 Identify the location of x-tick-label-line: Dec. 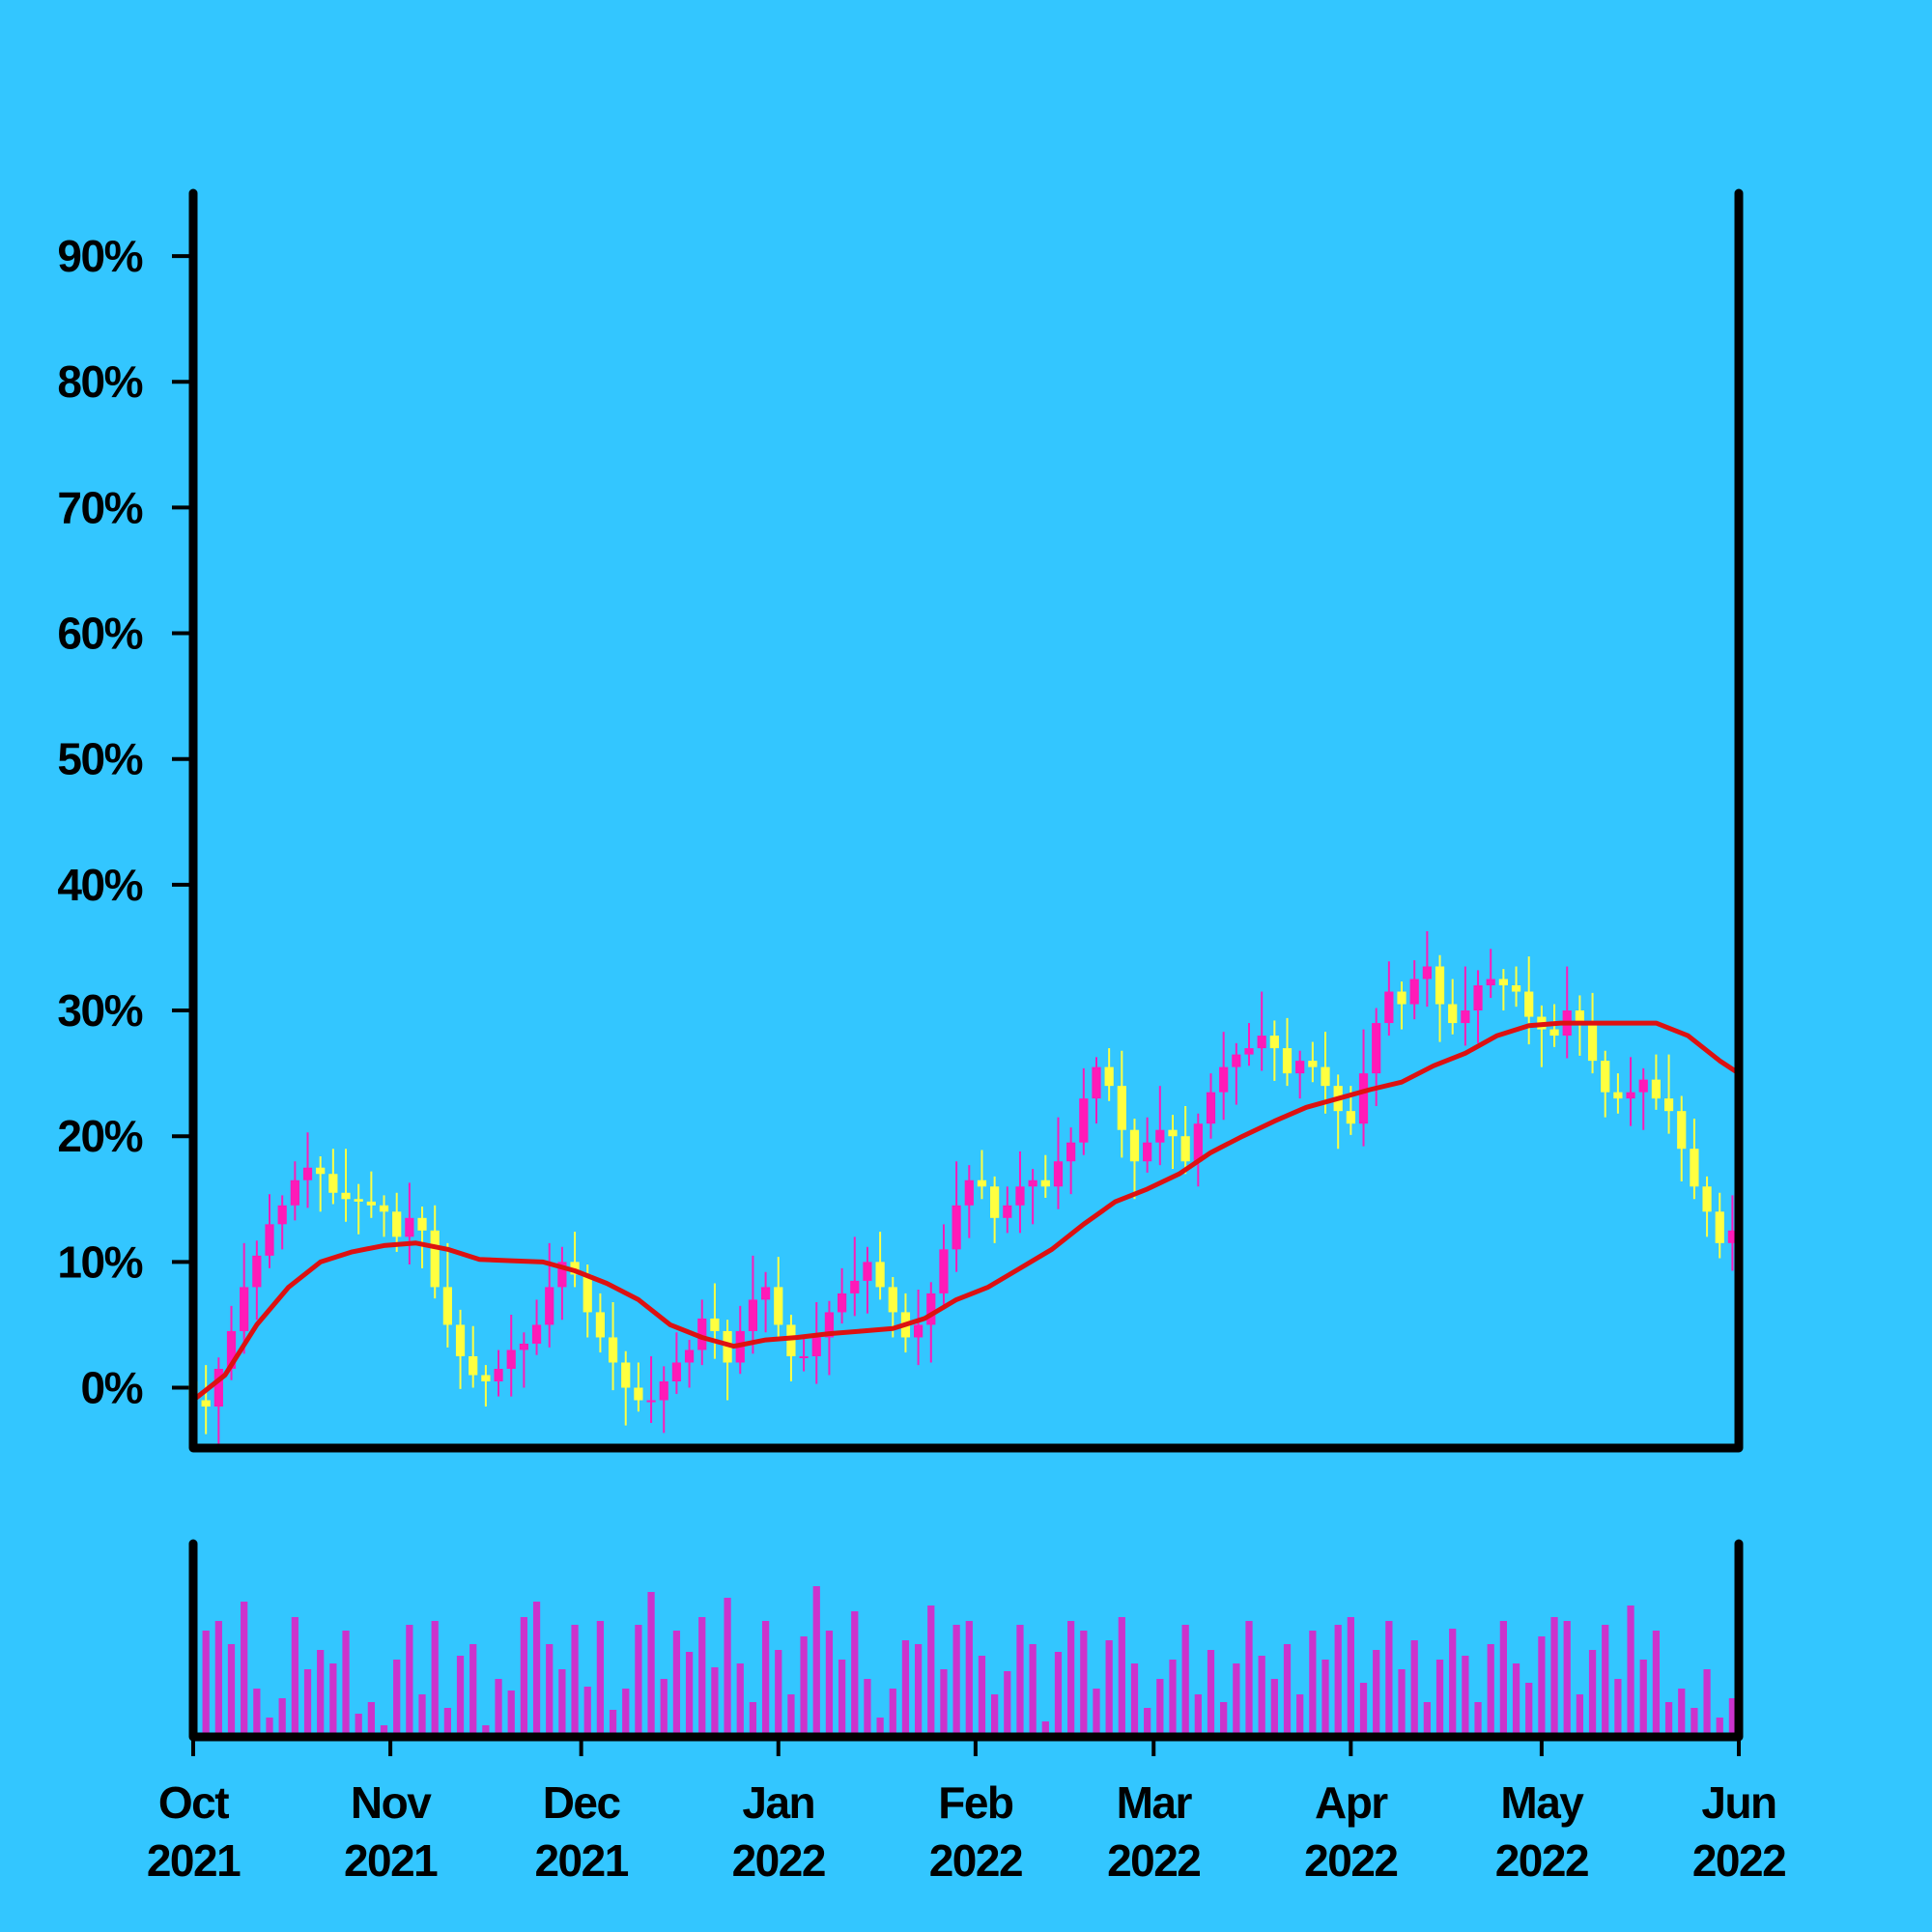
(582, 1802).